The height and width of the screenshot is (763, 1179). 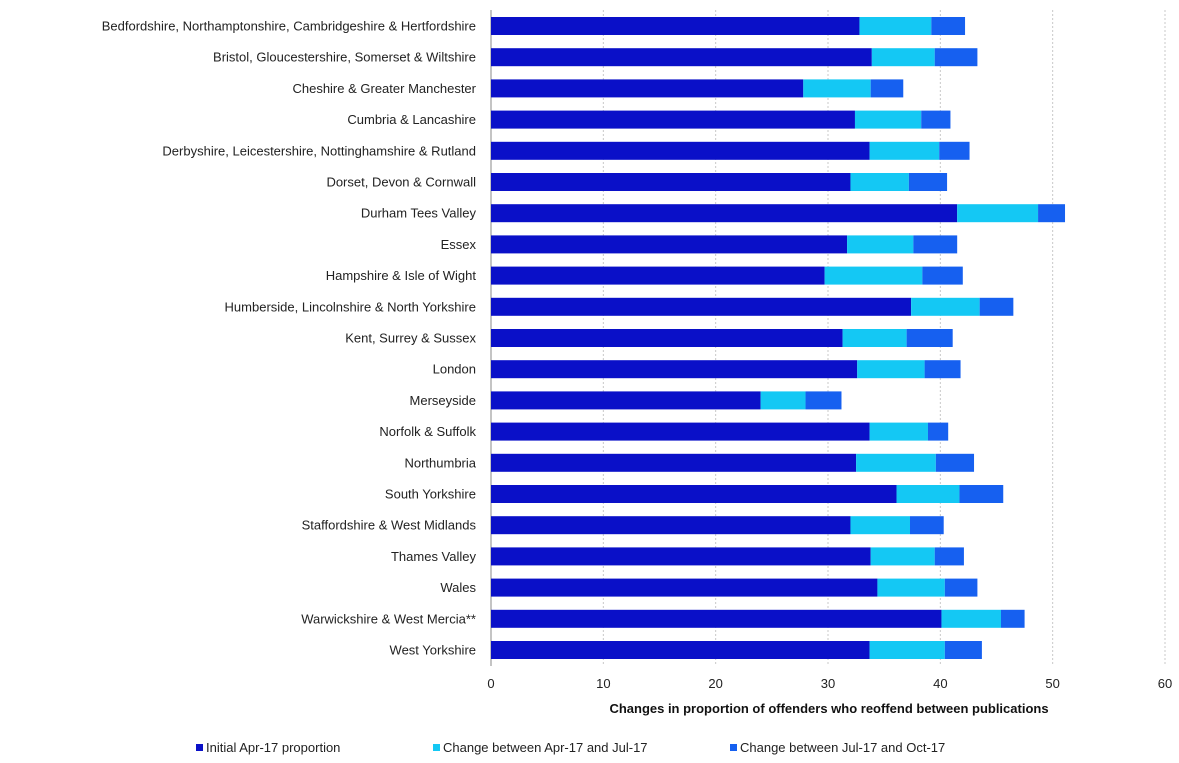 What do you see at coordinates (389, 525) in the screenshot?
I see `category-label: Staffordshire & West Midlands` at bounding box center [389, 525].